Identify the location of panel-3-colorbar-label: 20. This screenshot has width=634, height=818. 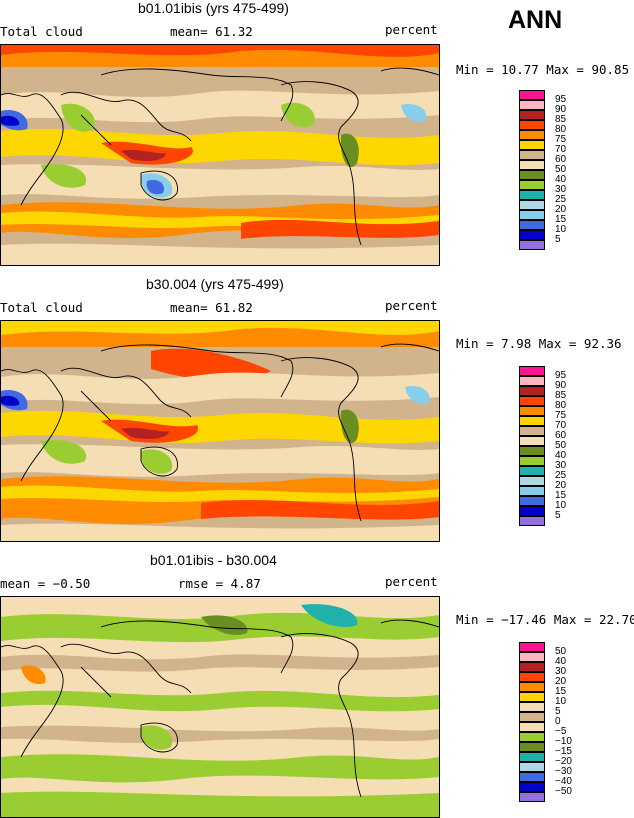
(561, 681).